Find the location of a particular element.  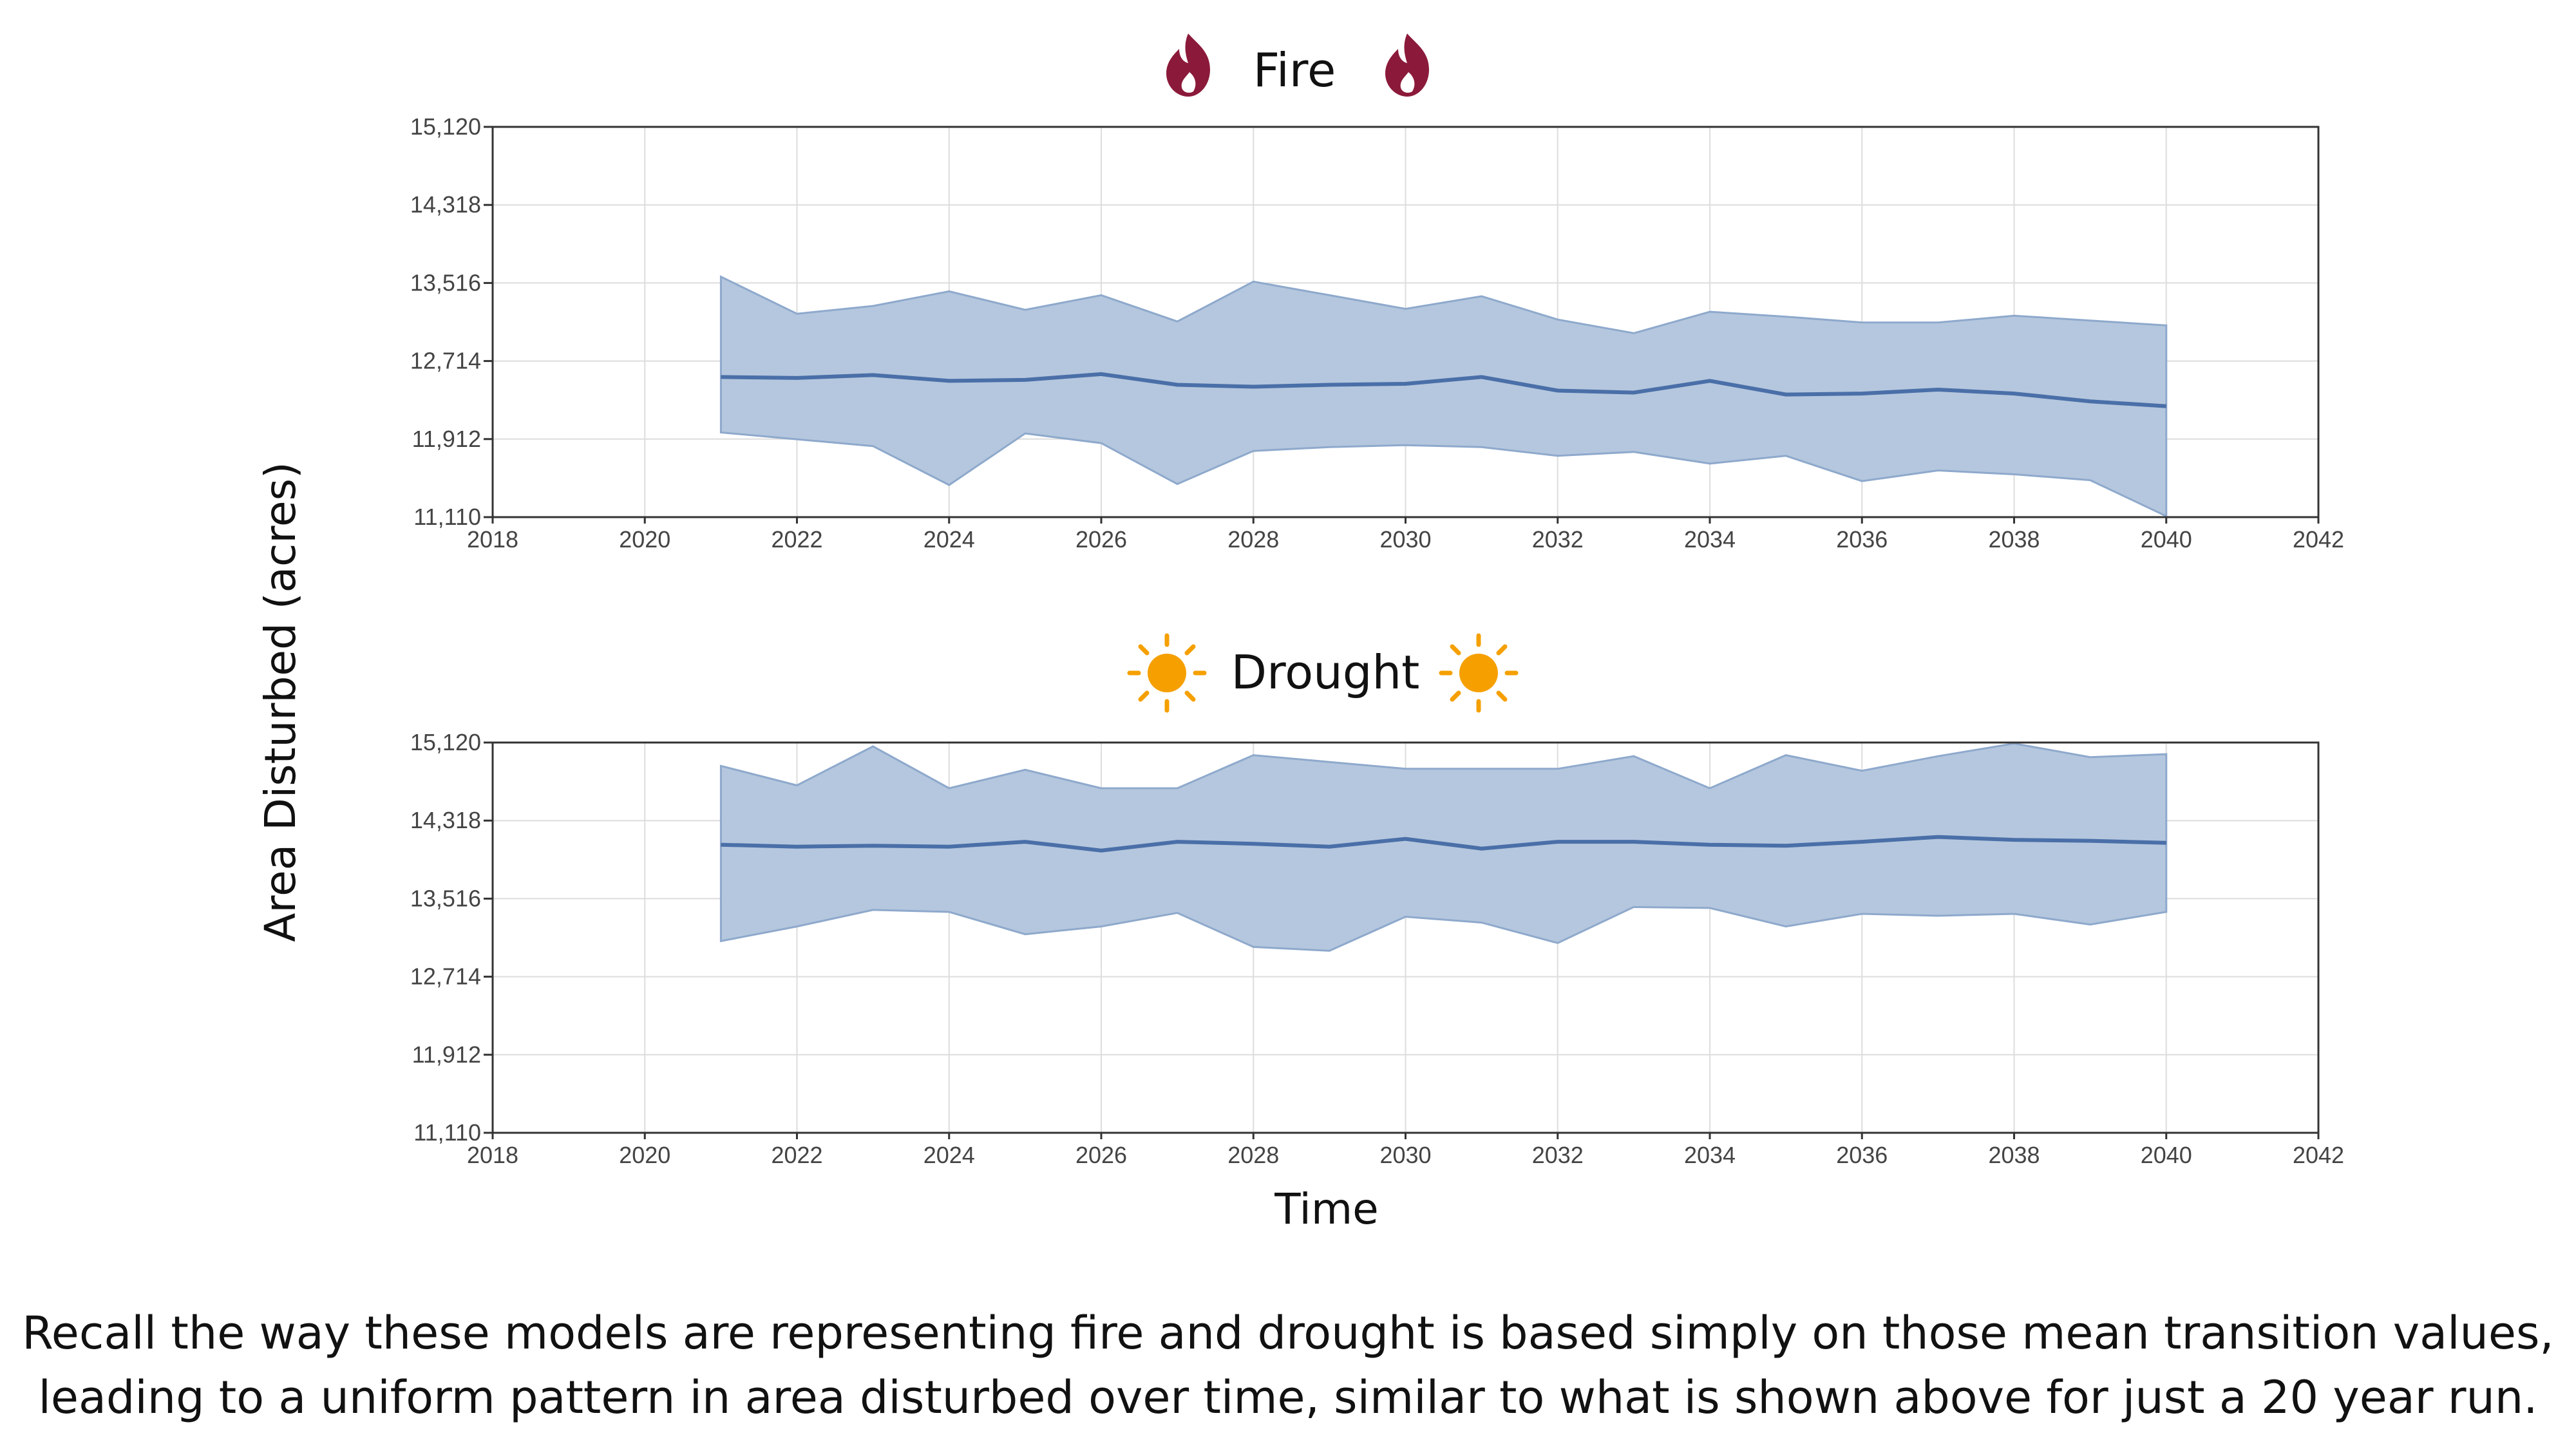

drought-chart-title: Drought is located at coordinates (1323, 673).